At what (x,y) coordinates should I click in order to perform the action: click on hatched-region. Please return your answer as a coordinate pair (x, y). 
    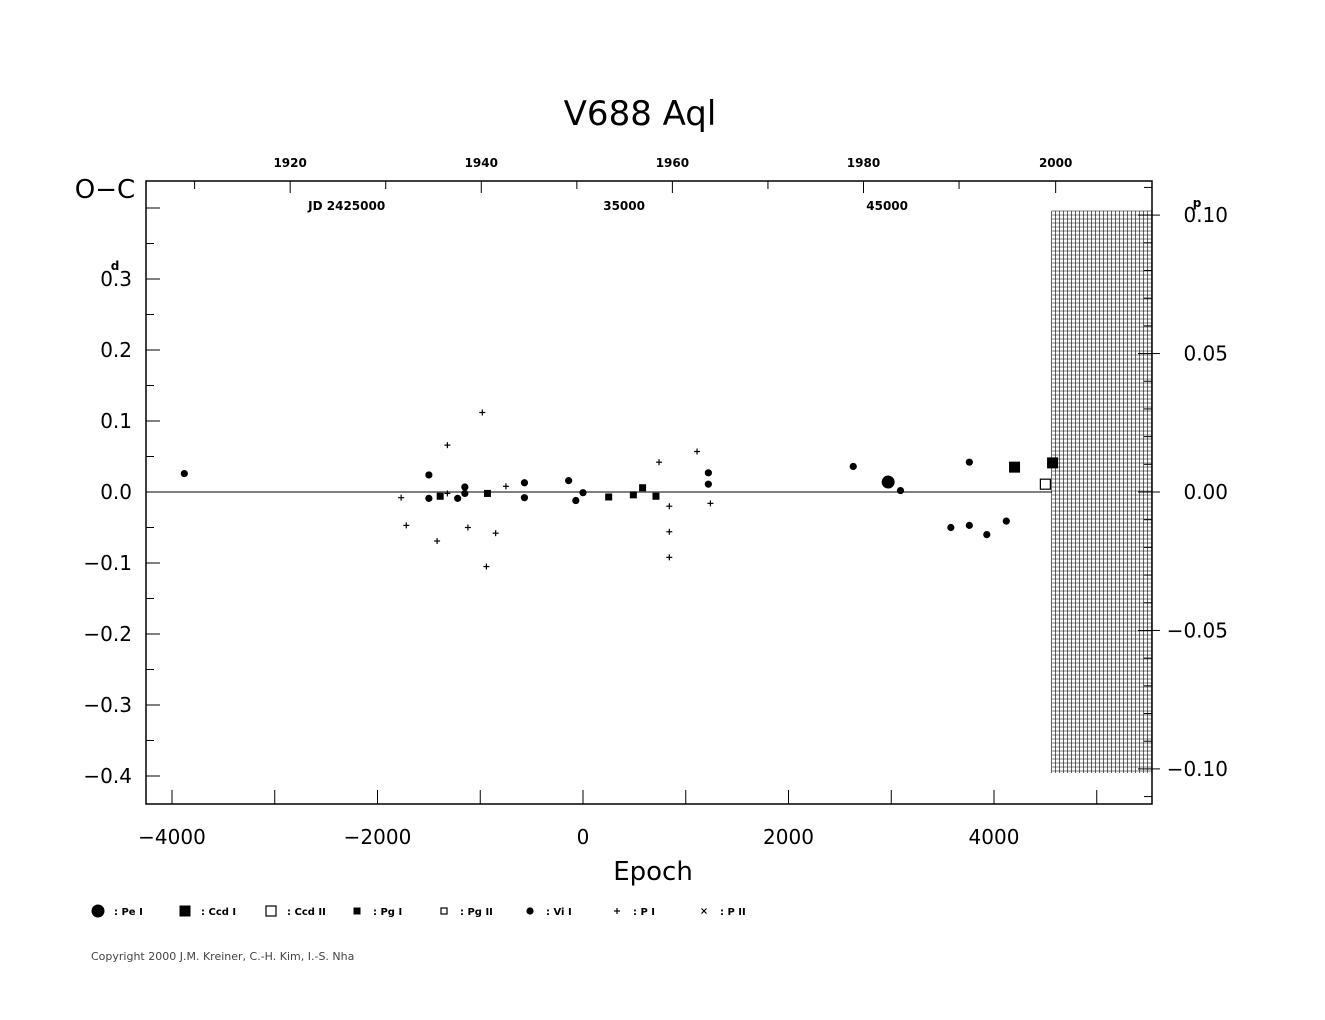
    Looking at the image, I should click on (1101, 491).